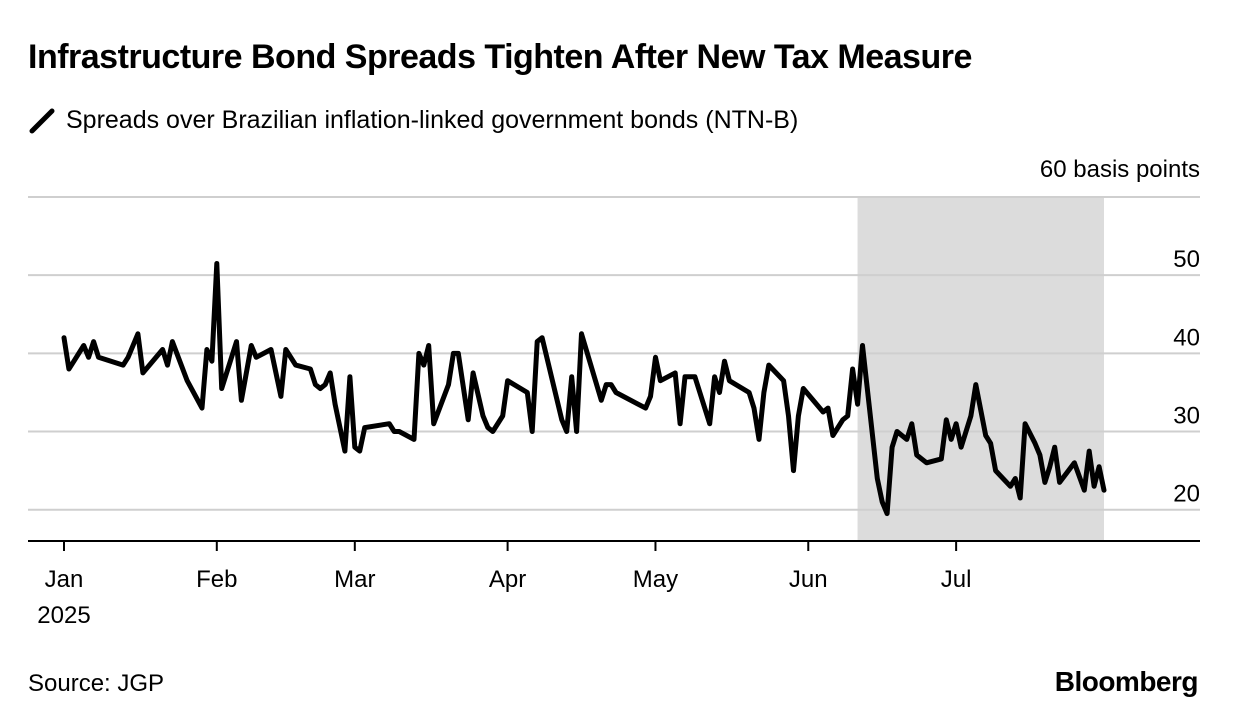 Image resolution: width=1236 pixels, height=726 pixels. Describe the element at coordinates (1120, 169) in the screenshot. I see `y-unit-label: 60 basis points` at that location.